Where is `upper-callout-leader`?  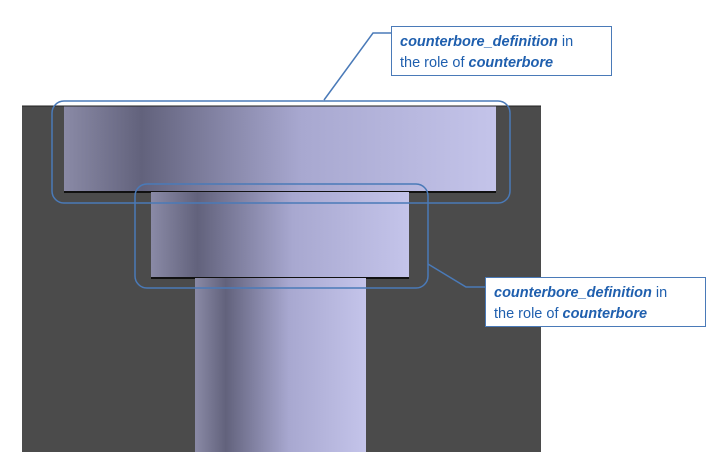
upper-callout-leader is located at coordinates (357, 66).